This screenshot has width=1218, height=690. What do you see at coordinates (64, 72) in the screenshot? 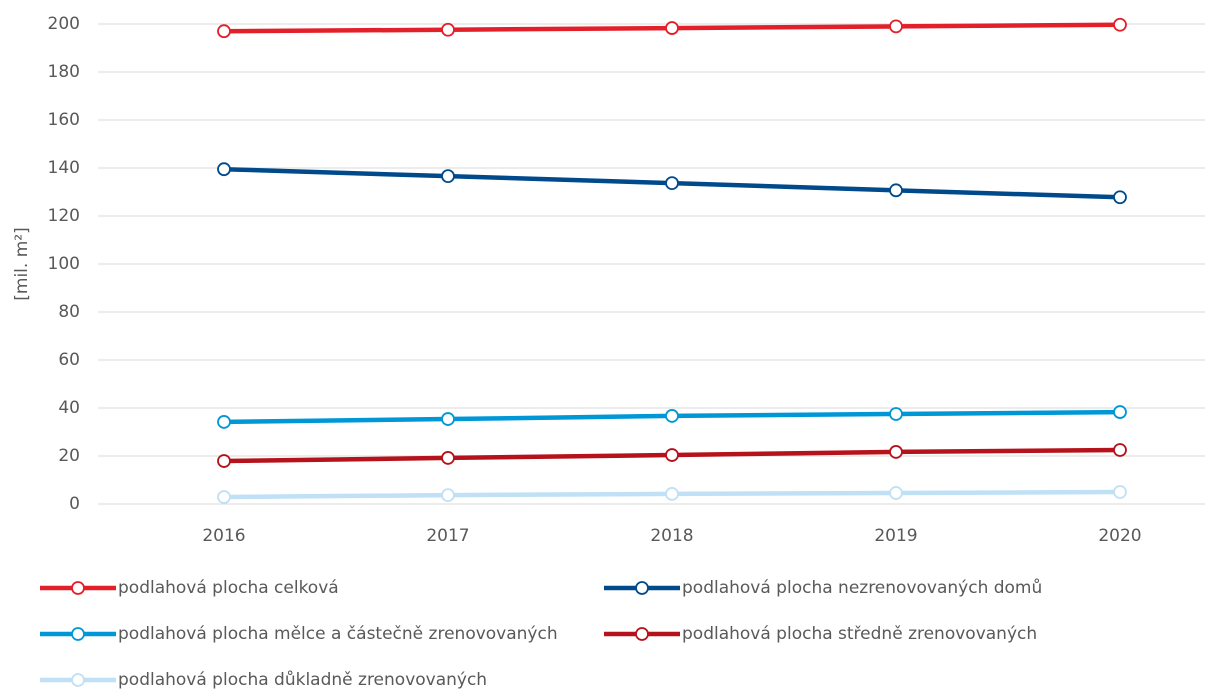
I see `y-tick-label: 180` at bounding box center [64, 72].